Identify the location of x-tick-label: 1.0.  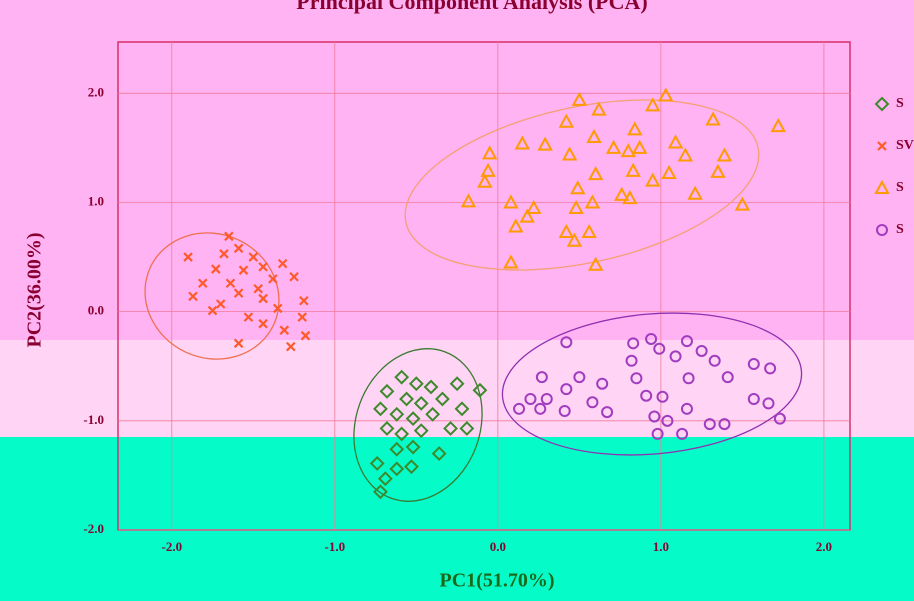
(661, 546).